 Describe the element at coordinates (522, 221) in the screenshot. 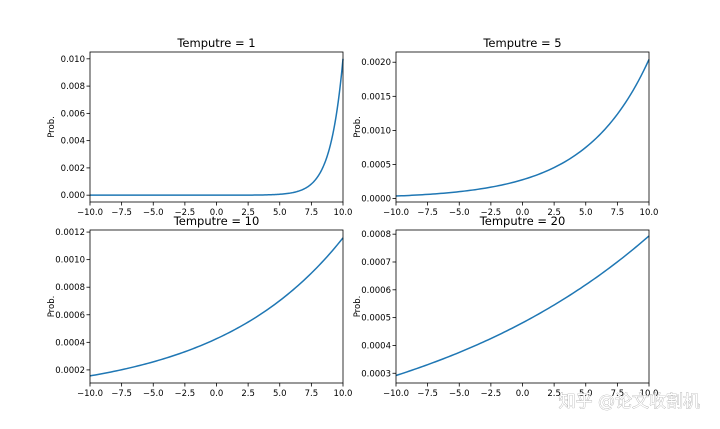

I see `subplot-title: Temputre = 20` at that location.